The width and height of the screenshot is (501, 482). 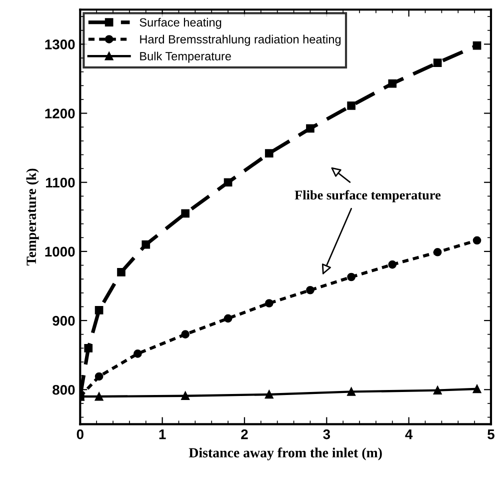 What do you see at coordinates (285, 454) in the screenshot?
I see `x-axis-title: Distance away from the inlet (m)` at bounding box center [285, 454].